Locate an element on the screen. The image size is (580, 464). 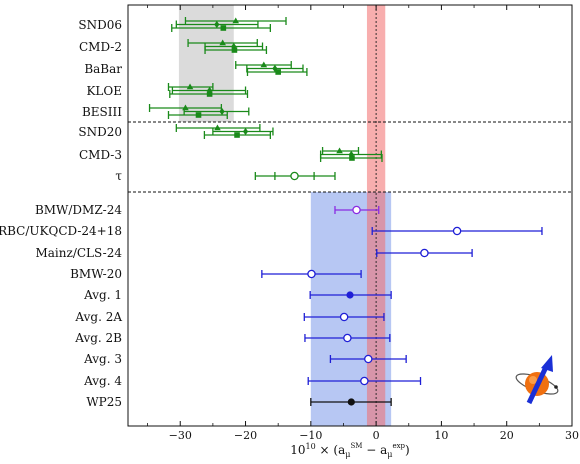
x-tick-label: −10 is located at coordinates (310, 435).